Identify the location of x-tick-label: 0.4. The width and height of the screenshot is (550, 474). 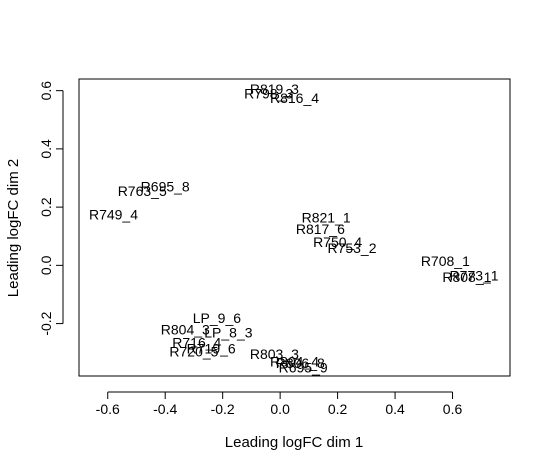
(395, 409).